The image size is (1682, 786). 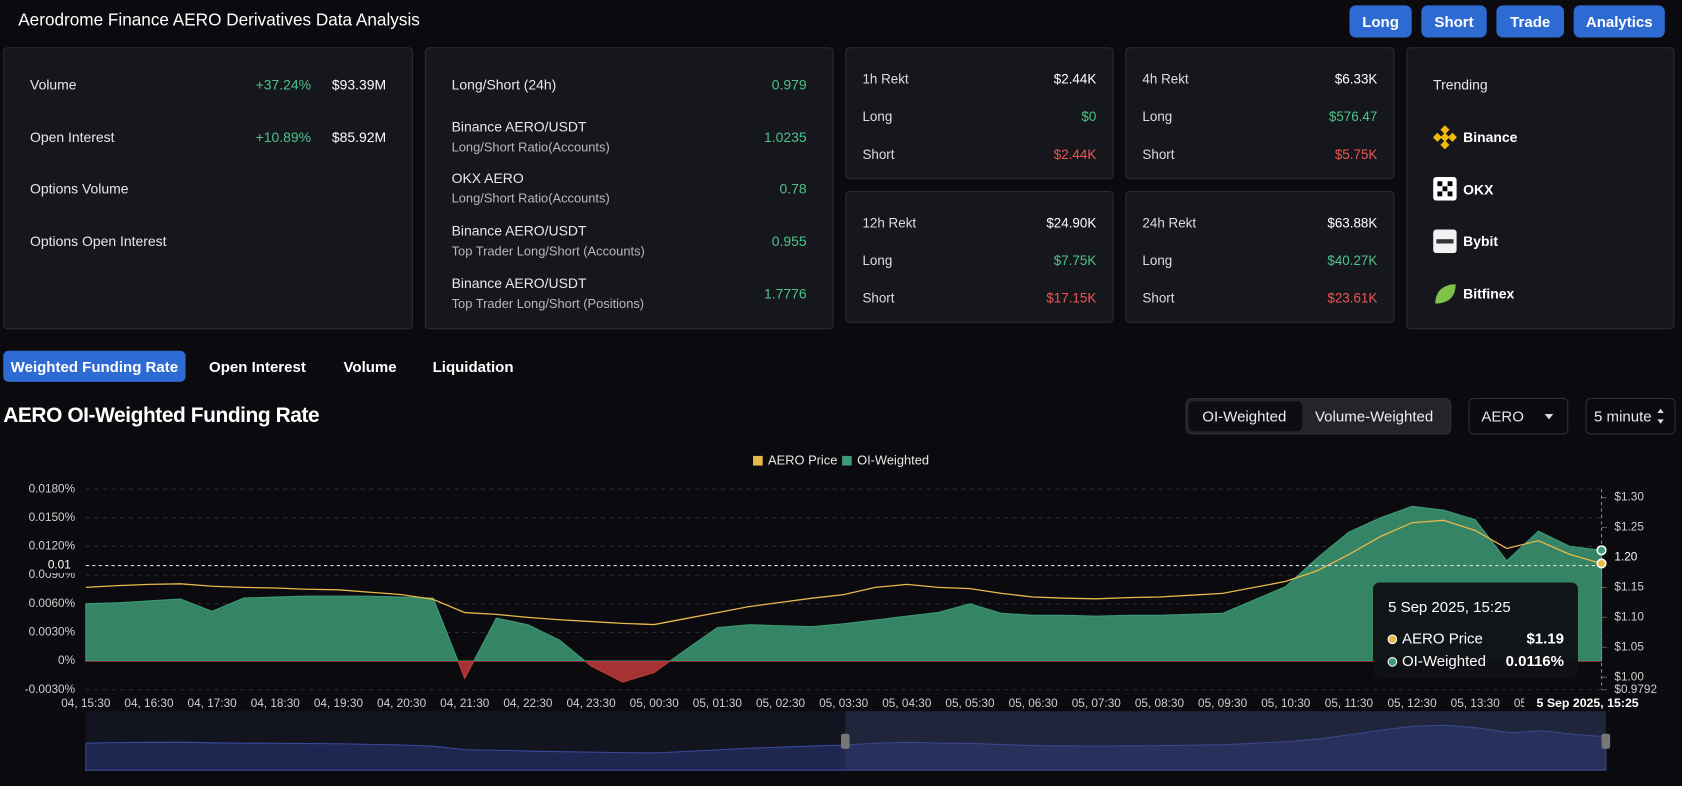 I want to click on x-tick-label: 05, 10:30, so click(x=1286, y=703).